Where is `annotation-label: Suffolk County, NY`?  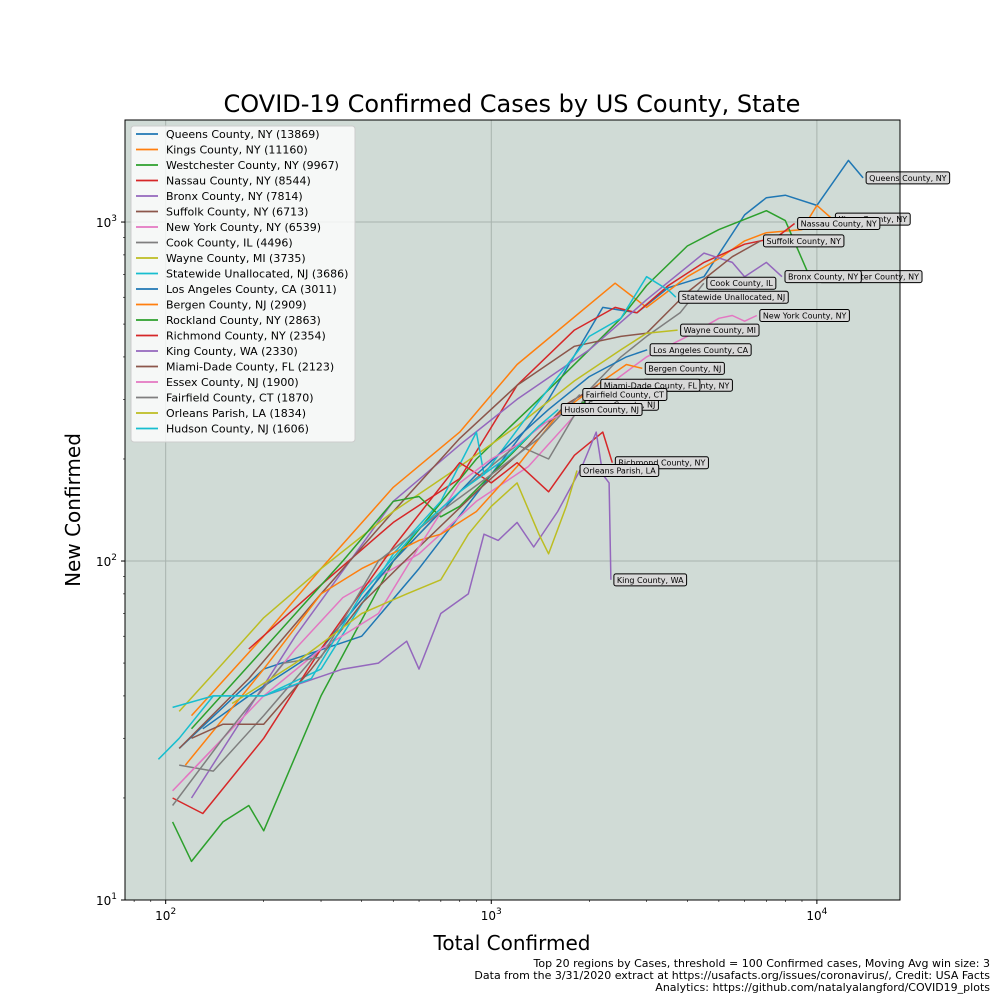 annotation-label: Suffolk County, NY is located at coordinates (804, 241).